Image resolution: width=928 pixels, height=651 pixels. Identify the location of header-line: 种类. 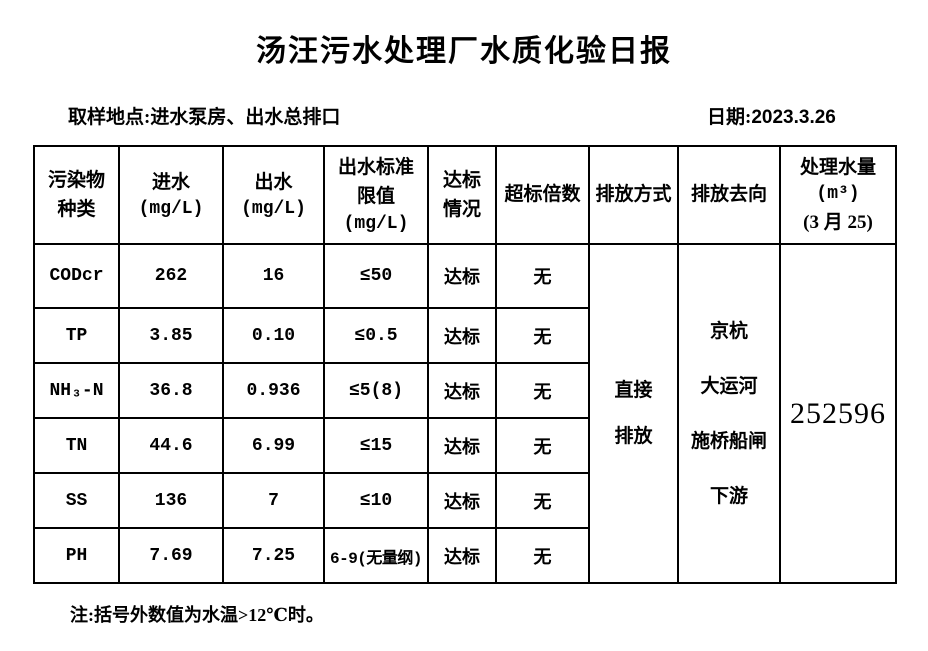
(76, 209).